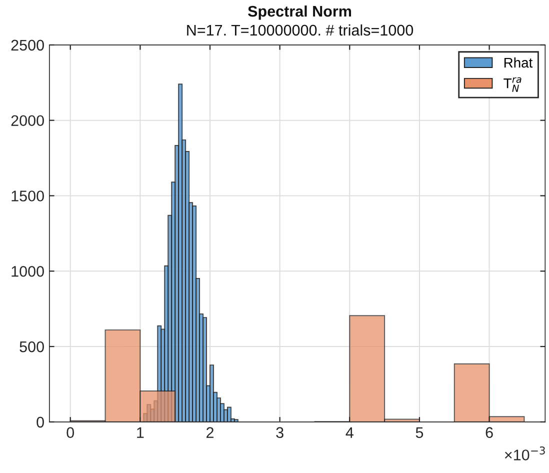 The image size is (549, 473). What do you see at coordinates (350, 432) in the screenshot?
I see `x-tick-label: 4` at bounding box center [350, 432].